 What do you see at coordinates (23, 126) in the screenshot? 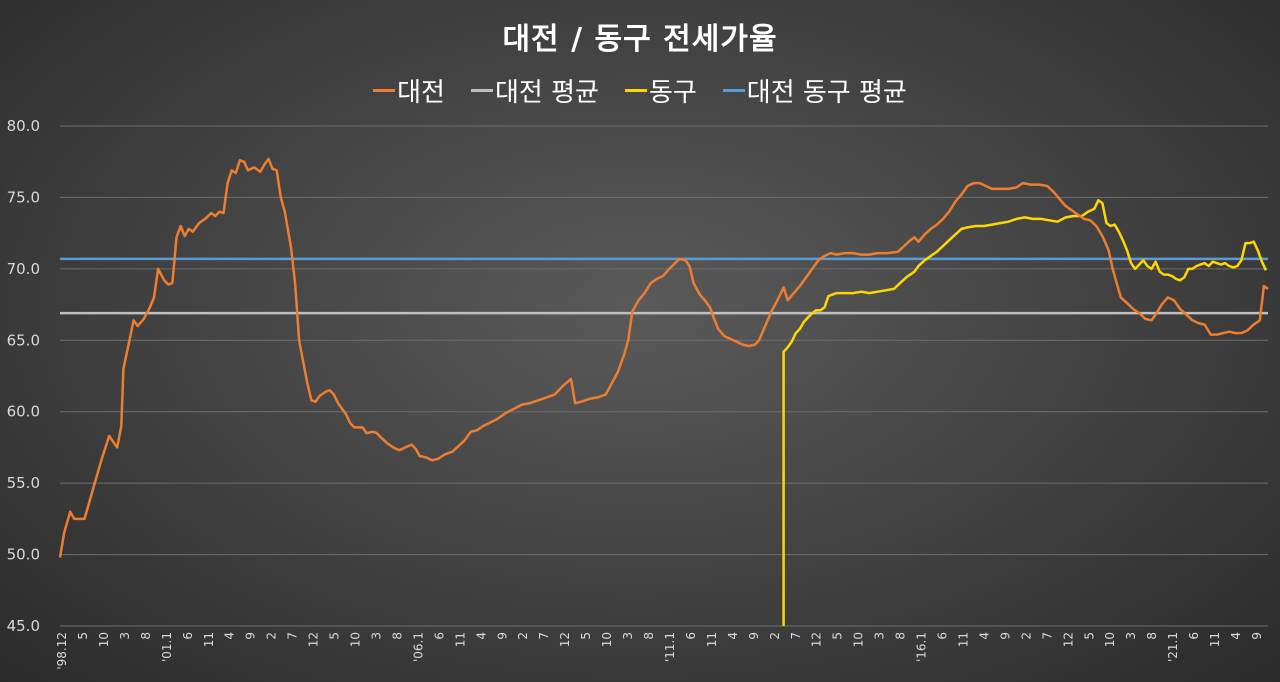
I see `y-tick-label: 80.0` at bounding box center [23, 126].